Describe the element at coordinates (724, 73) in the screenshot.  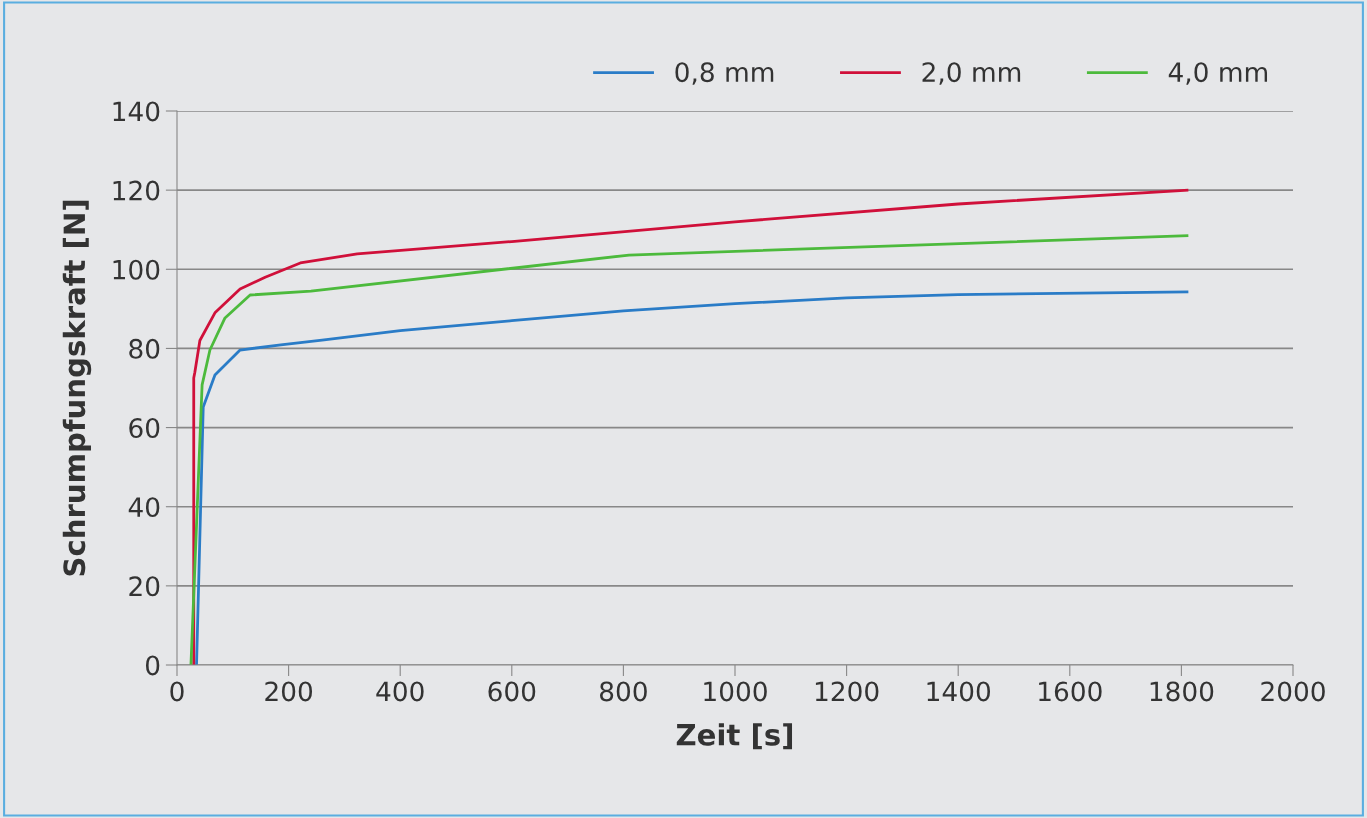
I see `legend-label: 0,8 mm` at that location.